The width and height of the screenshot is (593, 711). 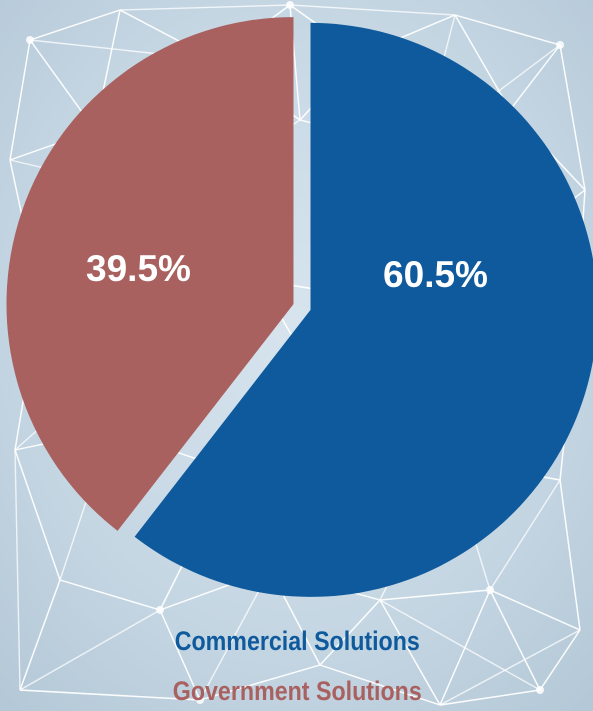 I want to click on slice-label-government-solutions: 39.5%, so click(x=138, y=268).